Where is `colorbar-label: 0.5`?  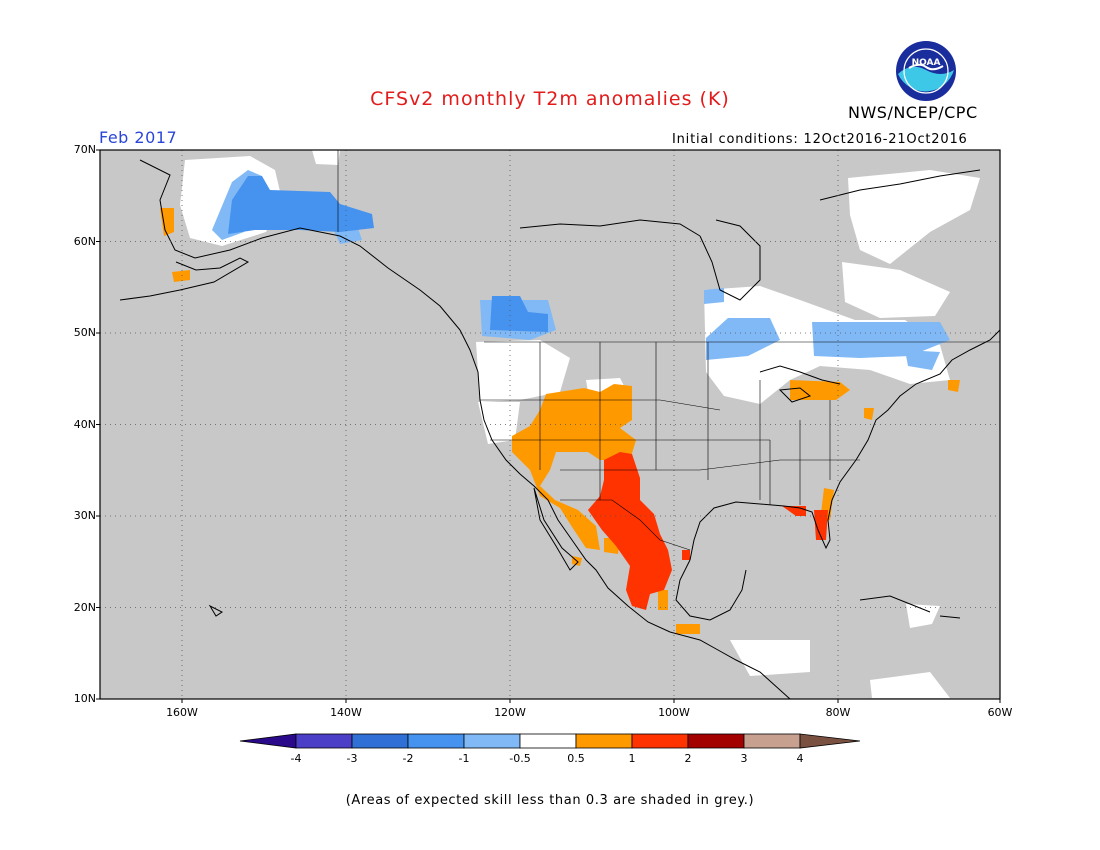
colorbar-label: 0.5 is located at coordinates (576, 758).